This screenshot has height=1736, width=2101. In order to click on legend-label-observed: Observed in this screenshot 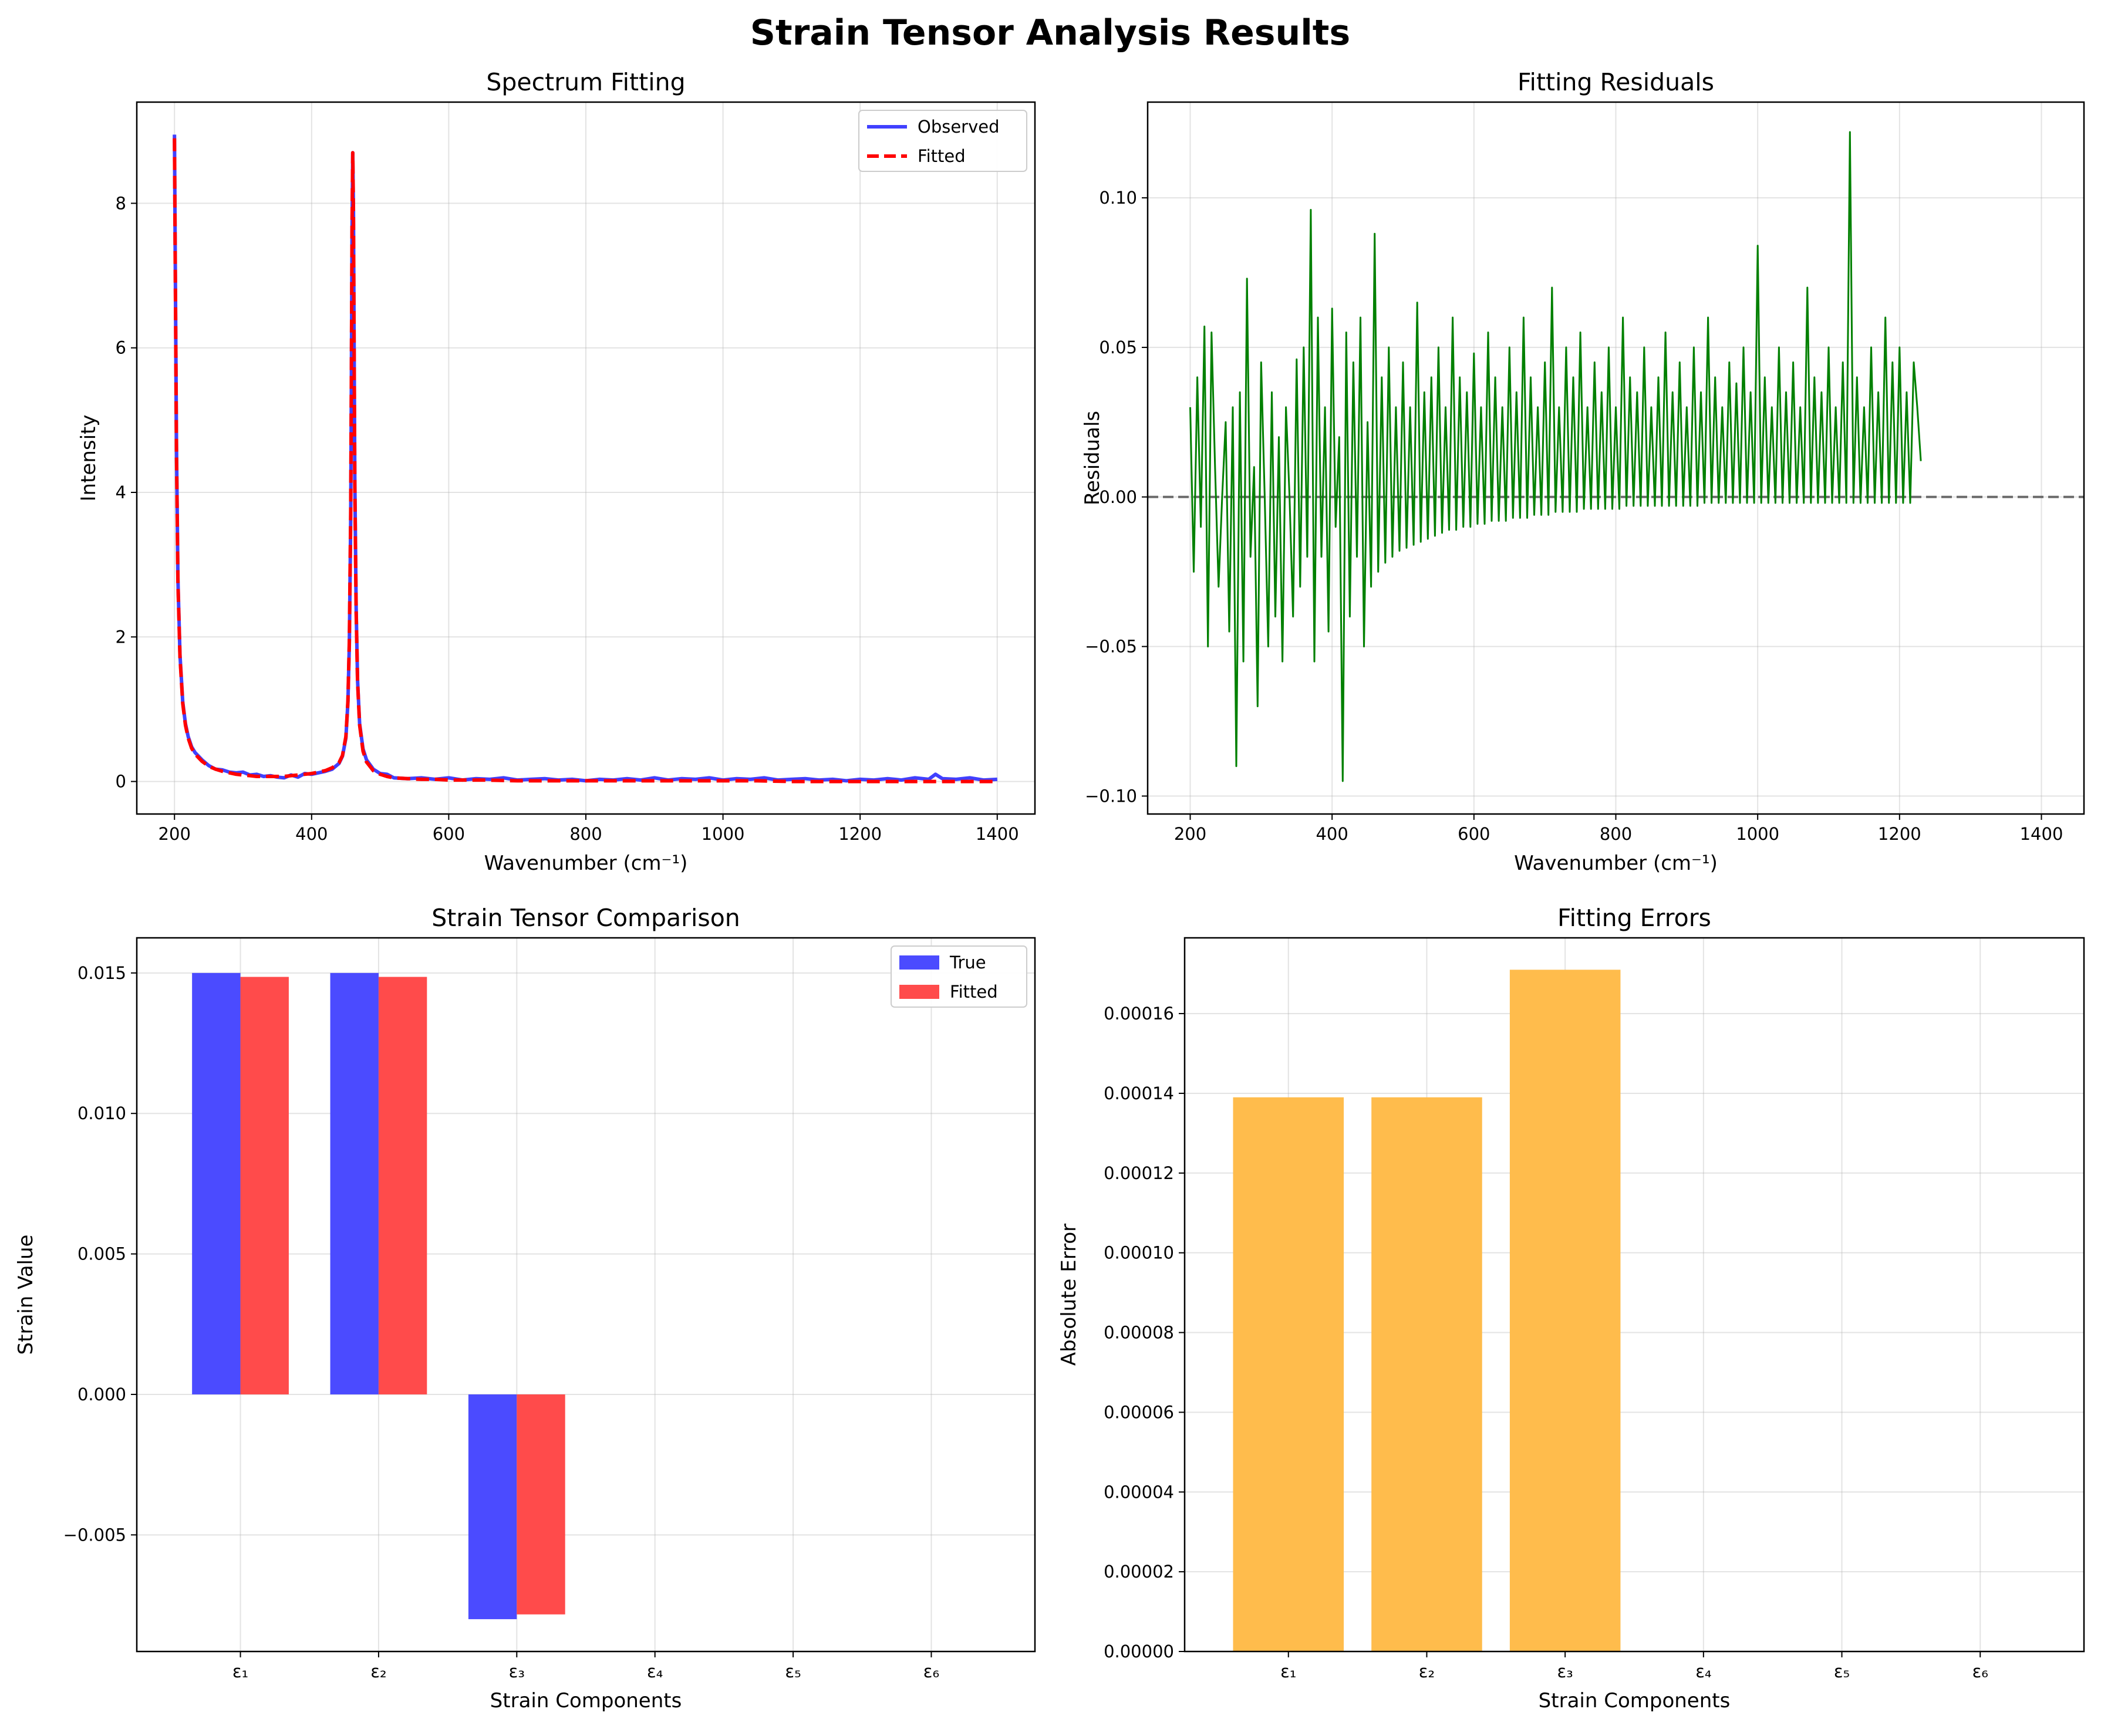, I will do `click(959, 127)`.